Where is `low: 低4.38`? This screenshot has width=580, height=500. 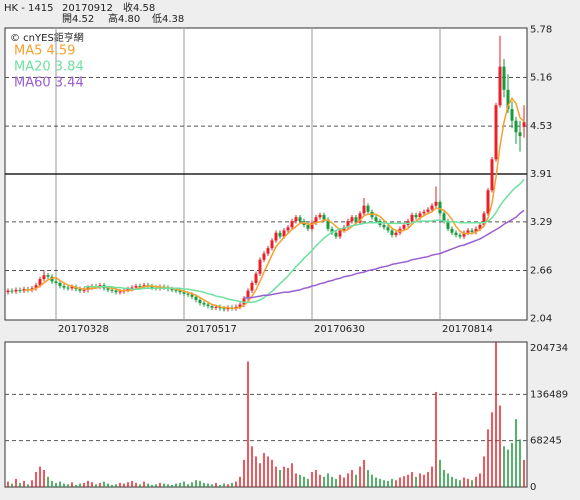 low: 低4.38 is located at coordinates (168, 18).